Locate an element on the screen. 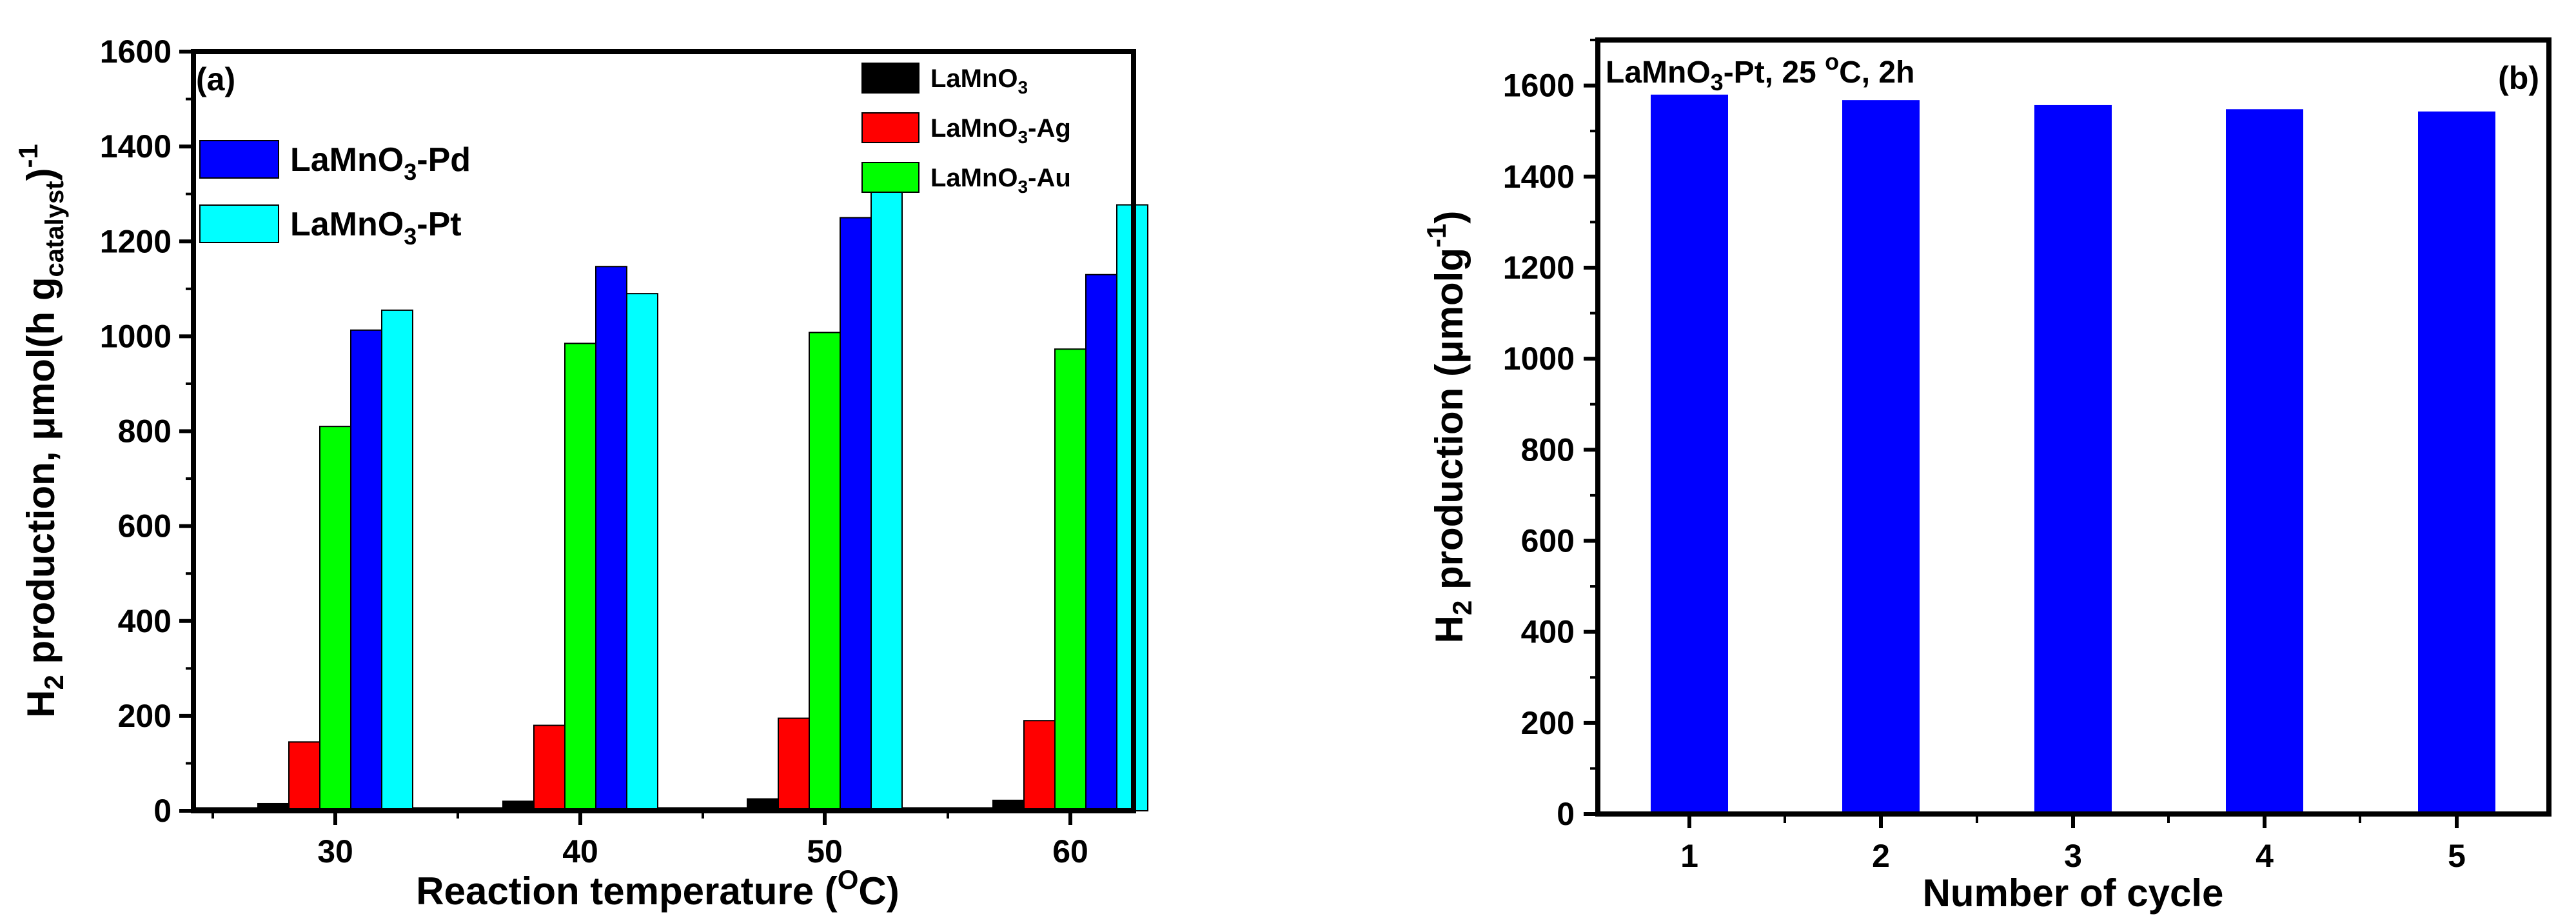 This screenshot has width=2576, height=923. panel-b-y-axis: 0 200 400 600 800 1000 1200 1400 1600 is located at coordinates (1550, 435).